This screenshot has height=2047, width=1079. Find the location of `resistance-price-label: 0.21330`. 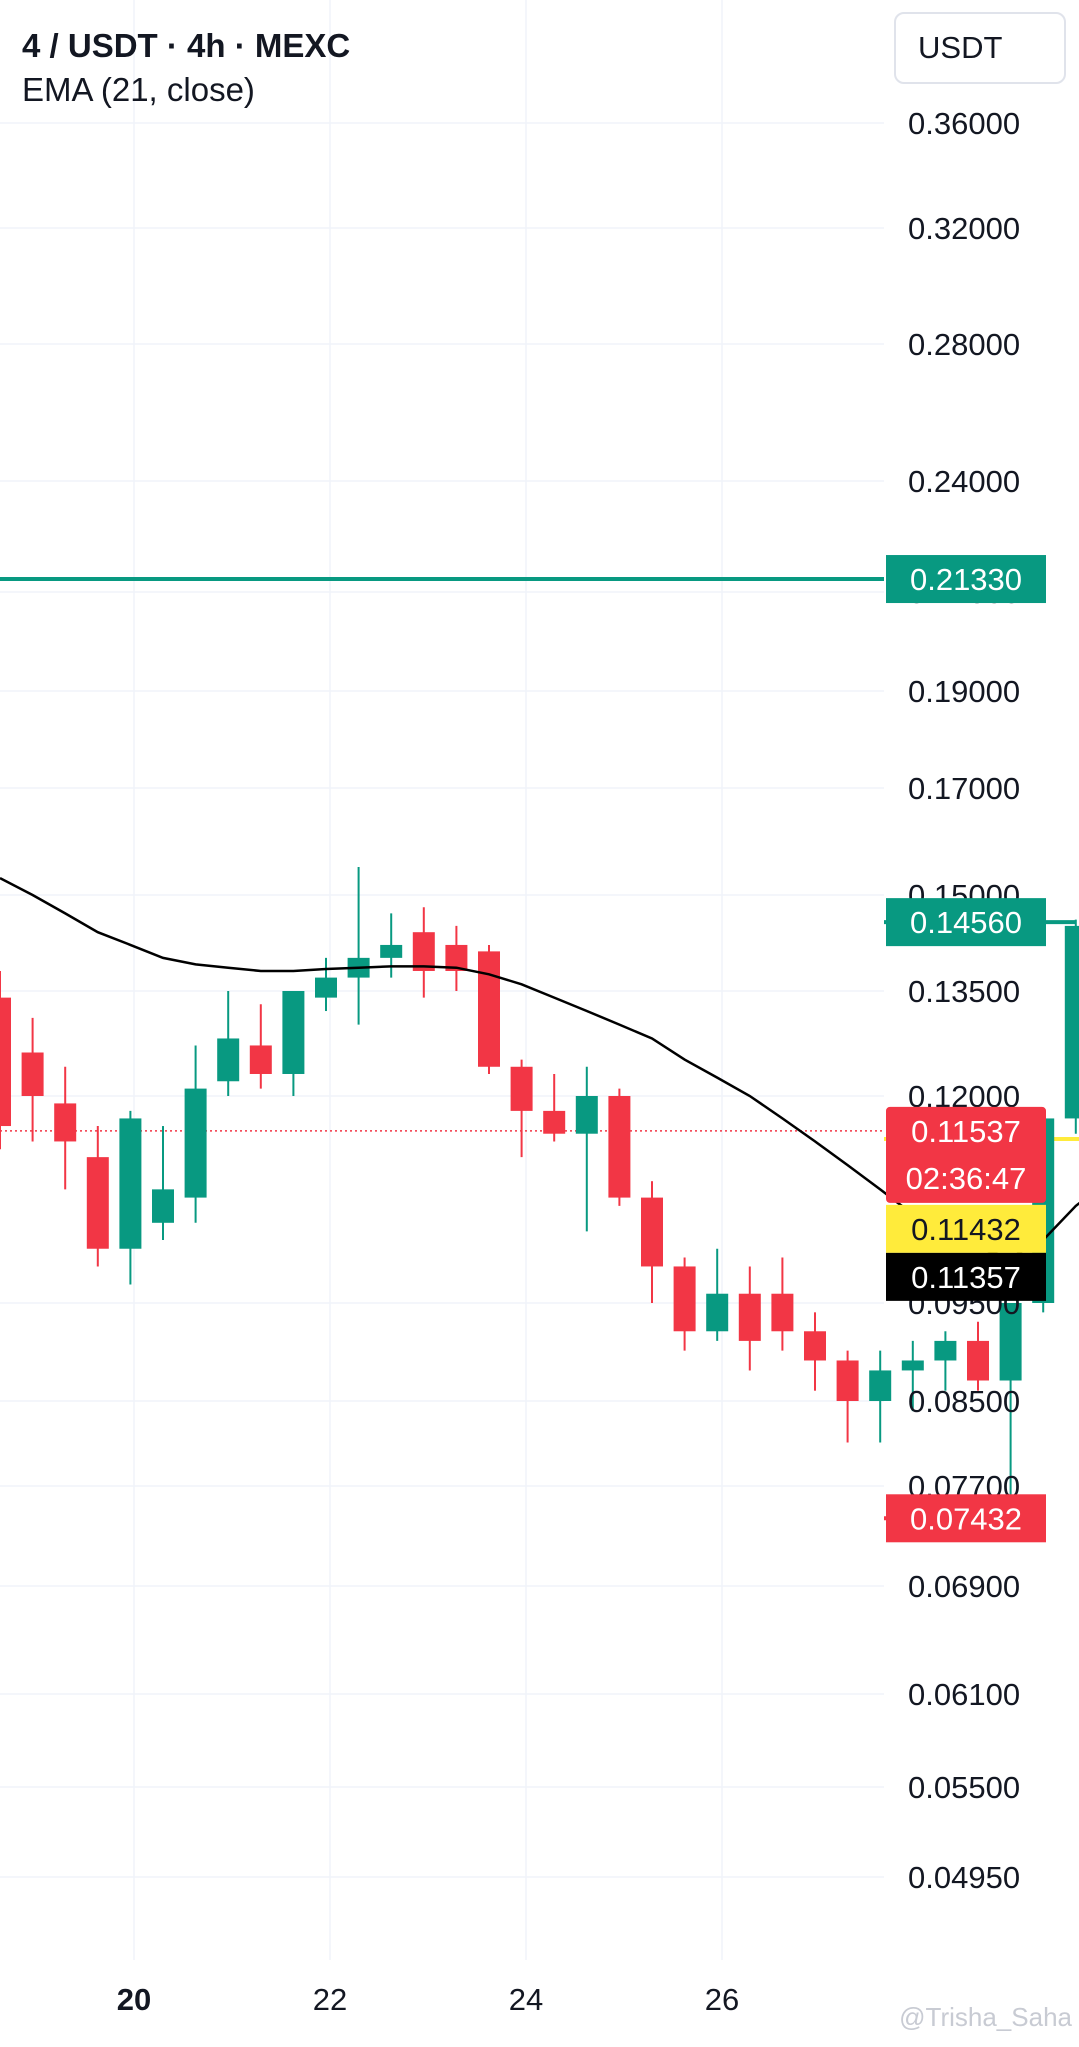

resistance-price-label: 0.21330 is located at coordinates (966, 579).